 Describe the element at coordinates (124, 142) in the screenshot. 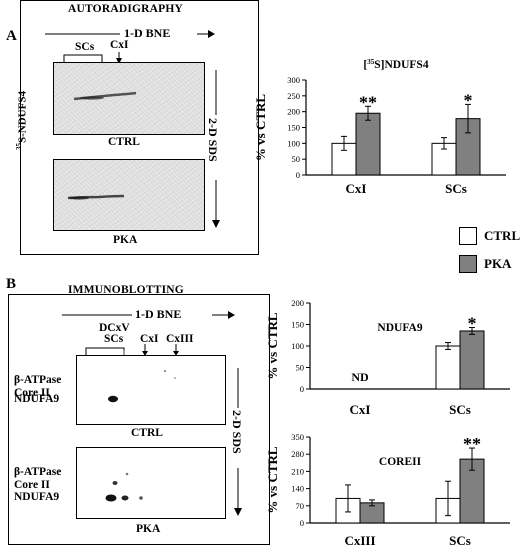

I see `panel-a-ctrl-caption: CTRL` at that location.